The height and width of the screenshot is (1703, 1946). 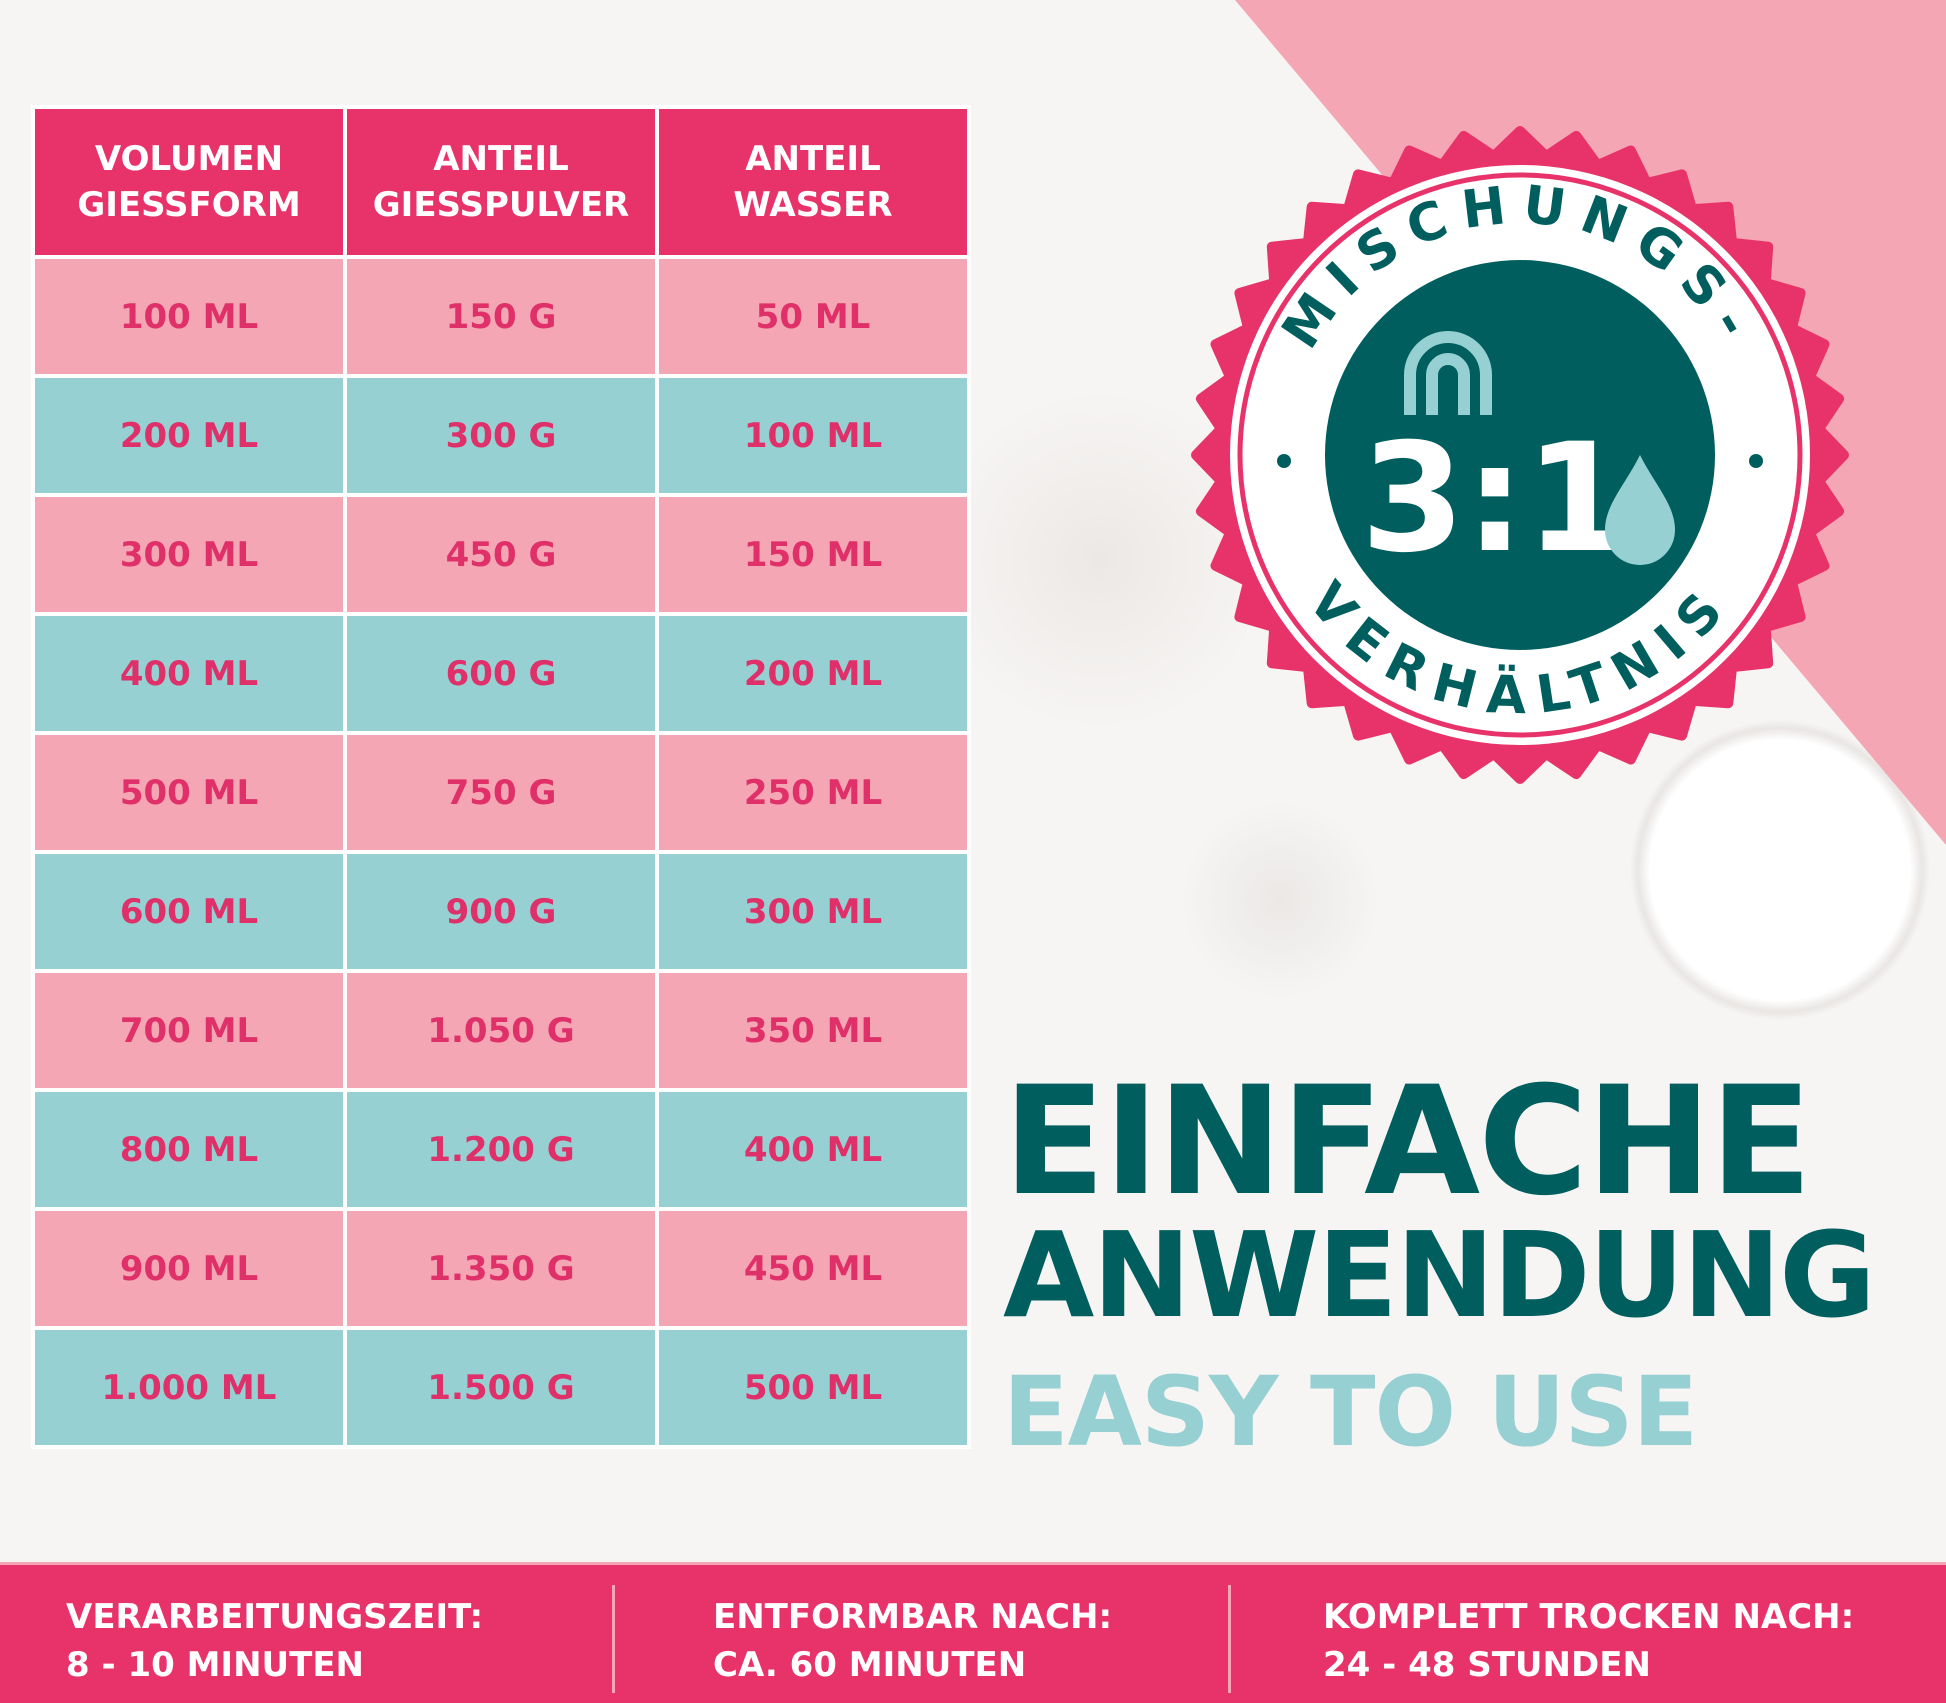 What do you see at coordinates (813, 1268) in the screenshot?
I see `table-cell: 450 ML` at bounding box center [813, 1268].